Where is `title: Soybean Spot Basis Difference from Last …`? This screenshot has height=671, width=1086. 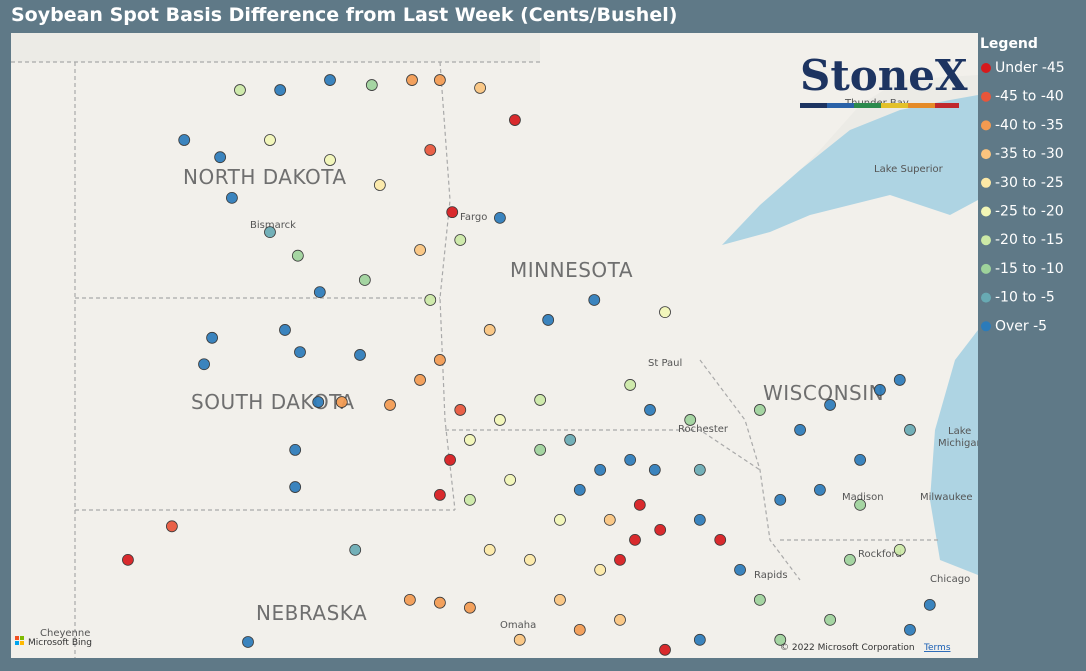 title: Soybean Spot Basis Difference from Last … is located at coordinates (344, 15).